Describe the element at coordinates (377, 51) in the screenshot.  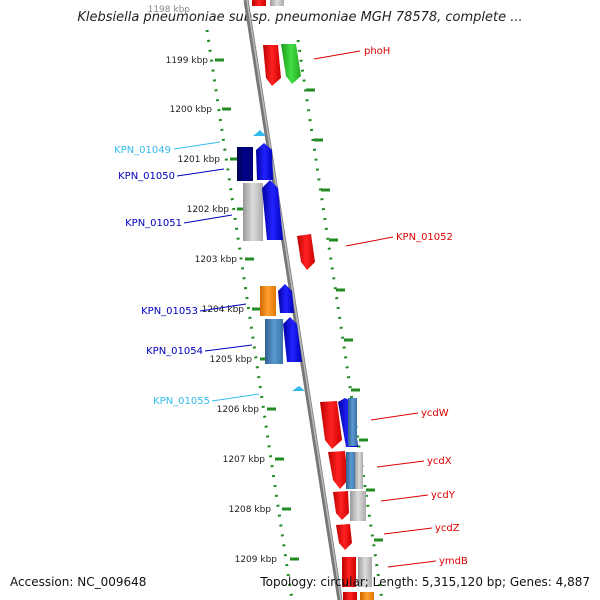
I see `gene-label-phoH: phoH` at that location.